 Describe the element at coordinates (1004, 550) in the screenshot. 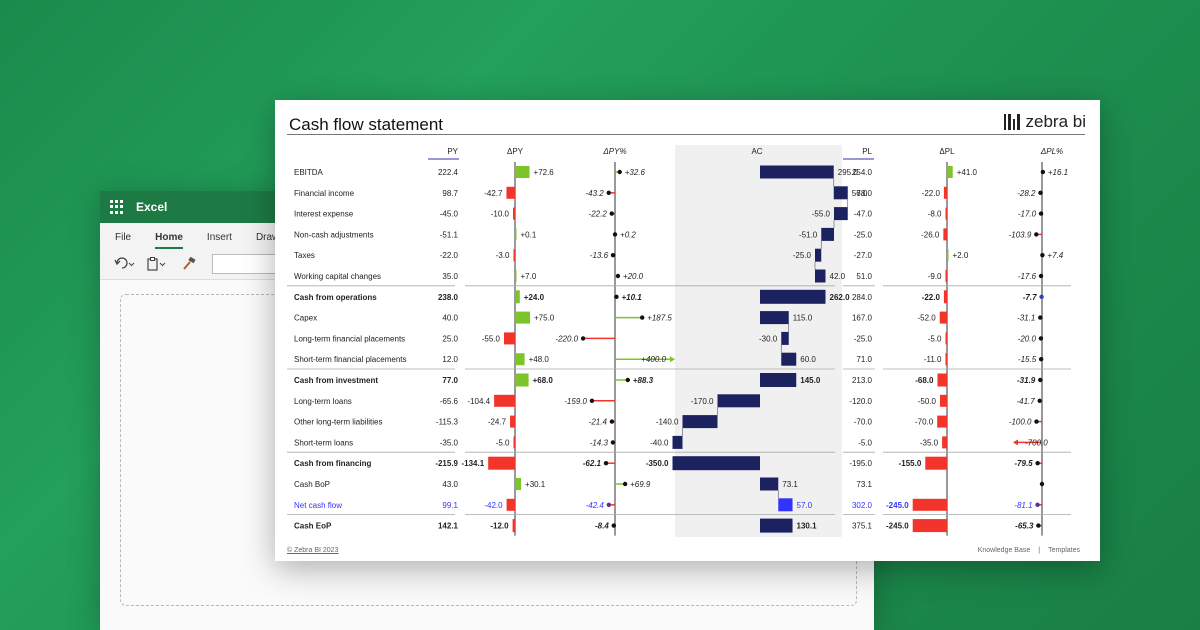

I see `knowledge-base-link: Knowledge Base` at that location.